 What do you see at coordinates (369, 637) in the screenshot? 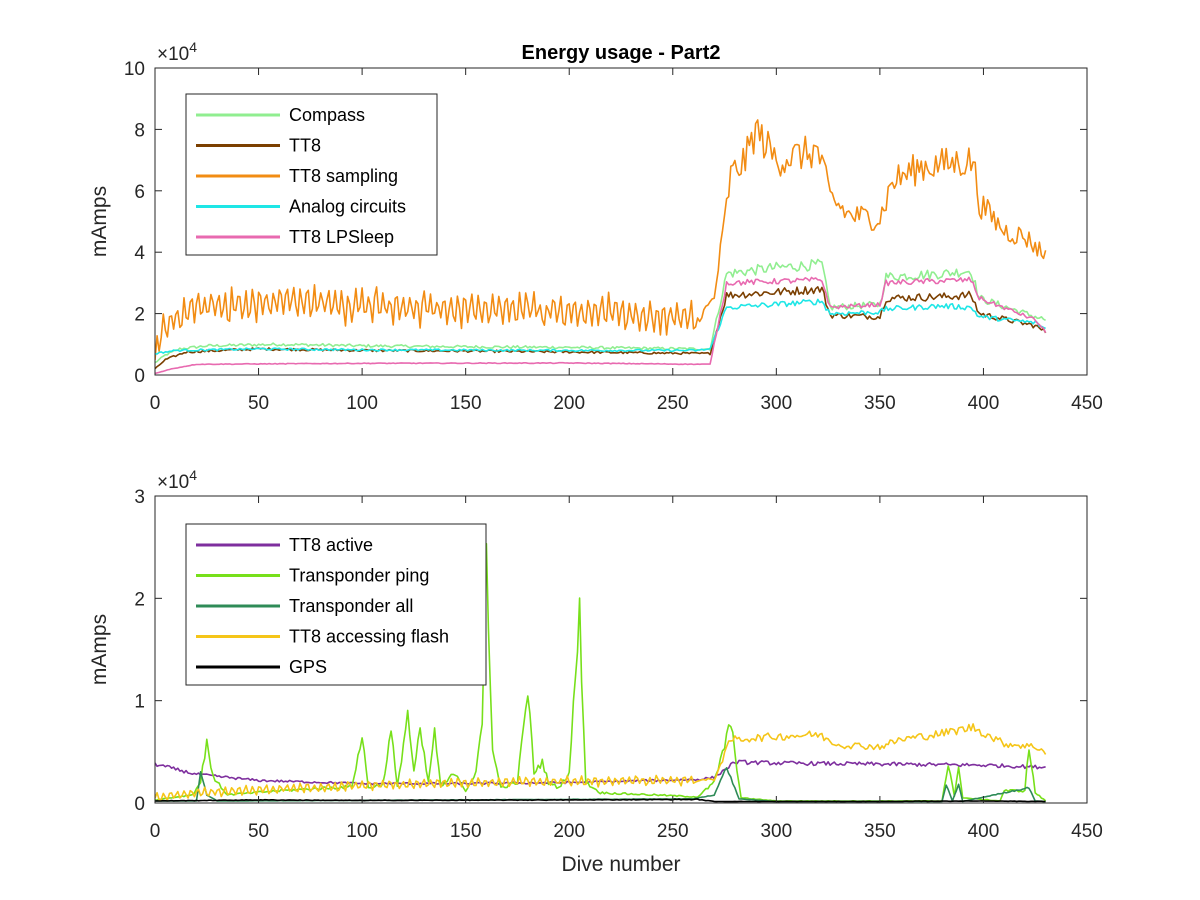
I see `legend-label-tt8-accessing-flash: TT8 accessing flash` at bounding box center [369, 637].